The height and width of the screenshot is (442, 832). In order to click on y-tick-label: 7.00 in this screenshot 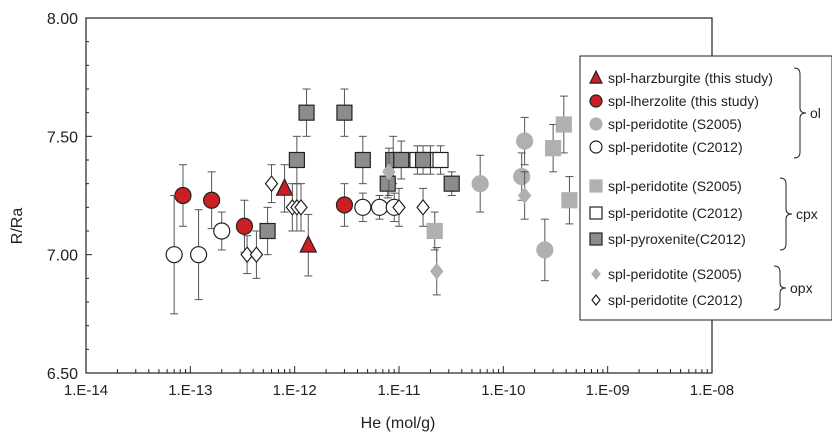, I will do `click(62, 256)`.